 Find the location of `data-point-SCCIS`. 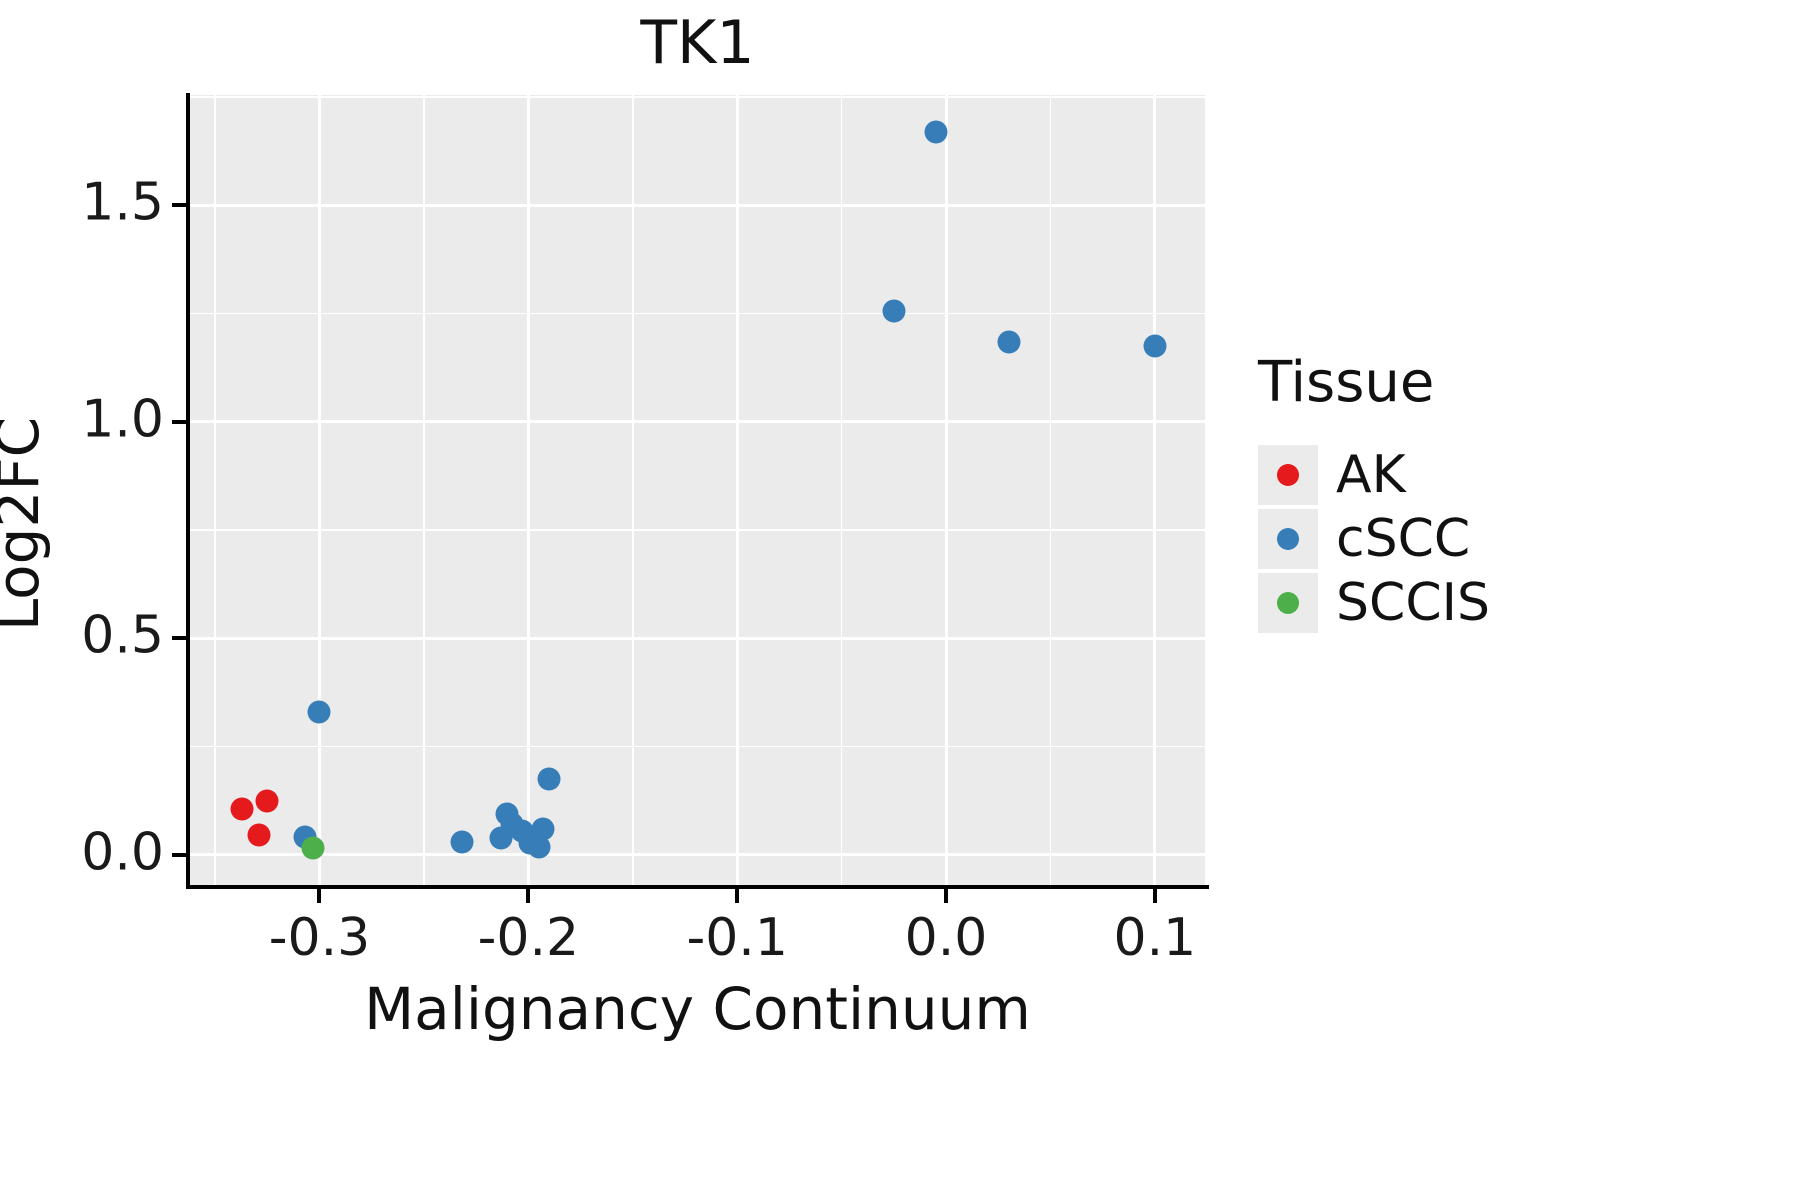

data-point-SCCIS is located at coordinates (313, 848).